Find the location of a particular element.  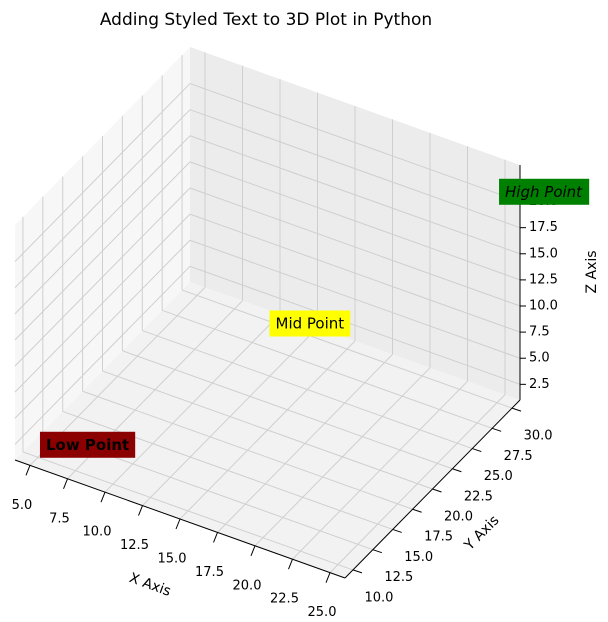

annotation-text: Low Point is located at coordinates (87, 445).